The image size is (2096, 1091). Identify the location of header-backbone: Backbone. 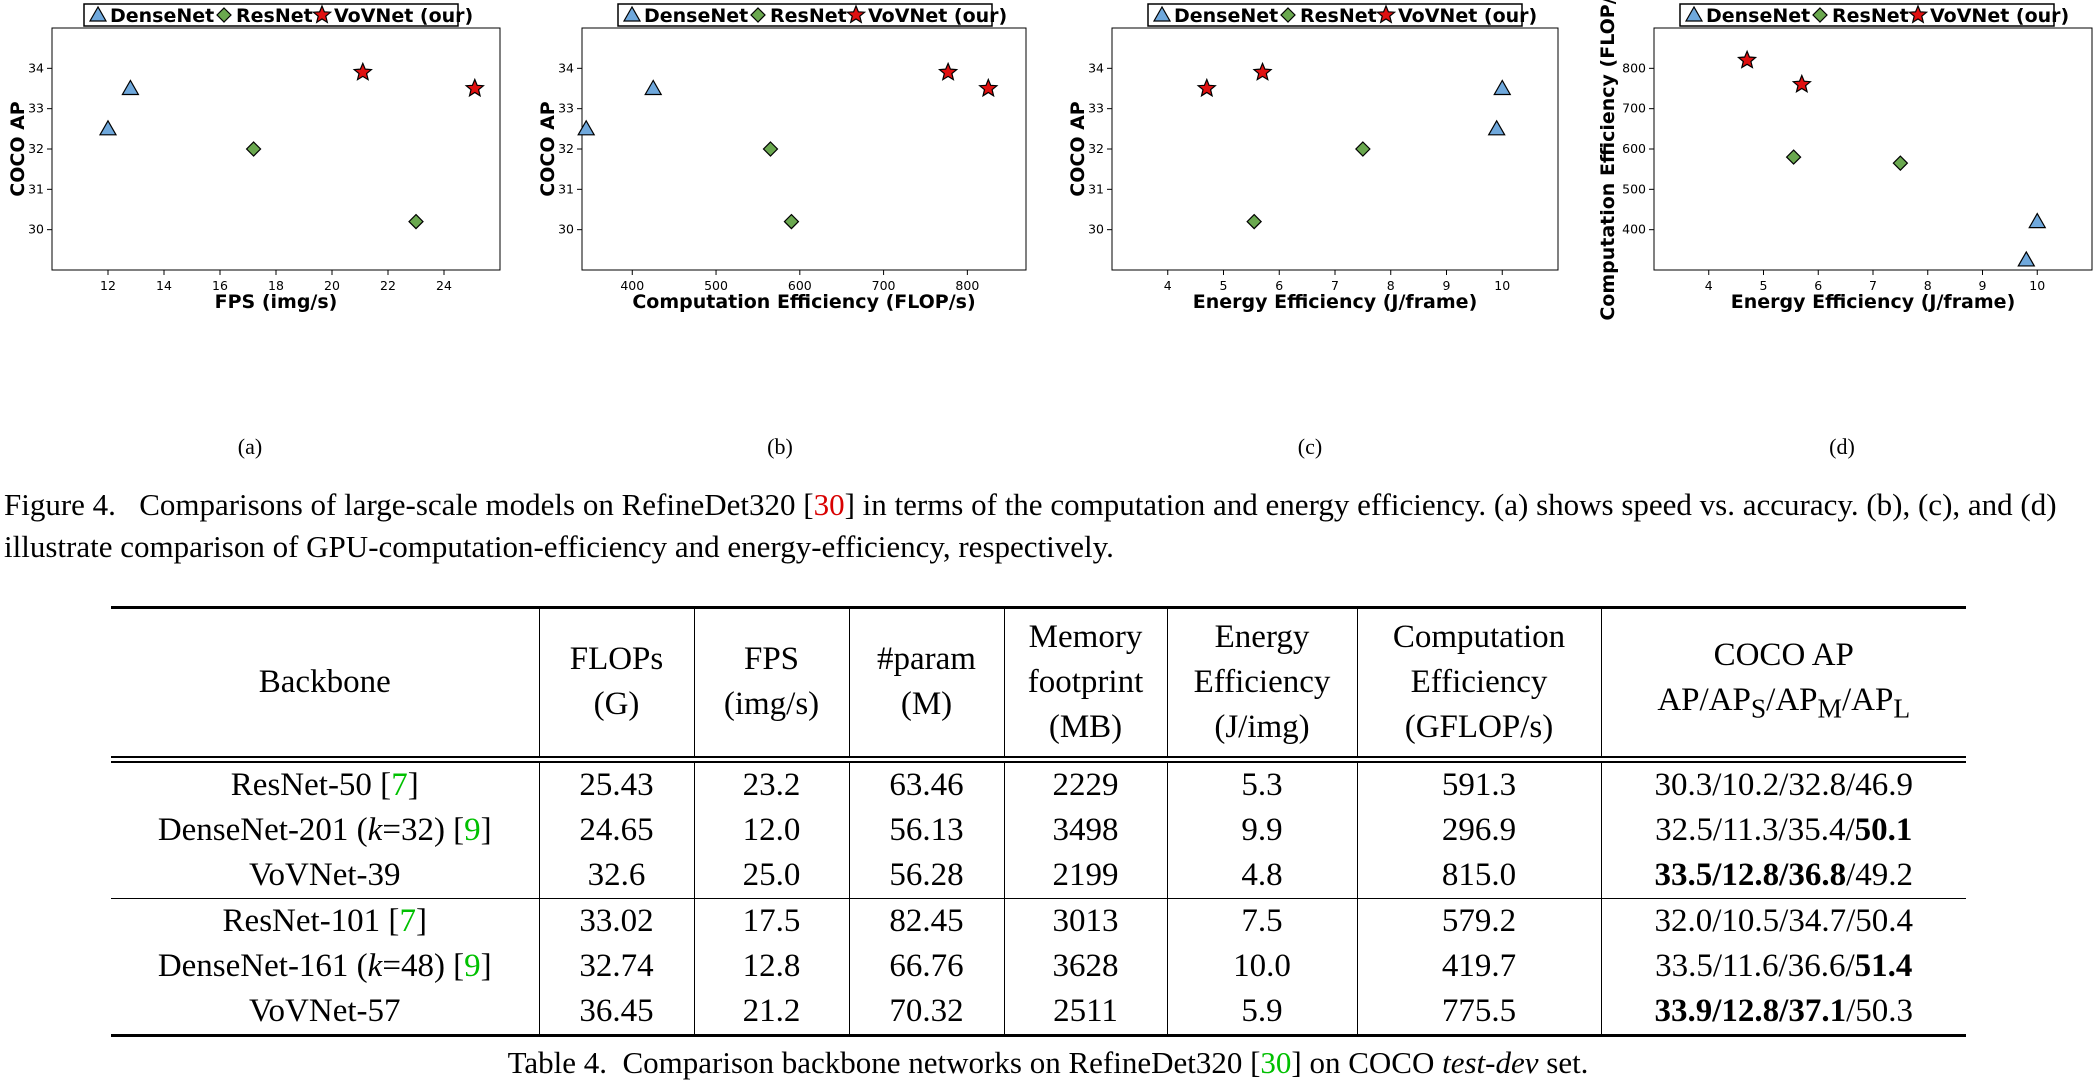
(325, 682).